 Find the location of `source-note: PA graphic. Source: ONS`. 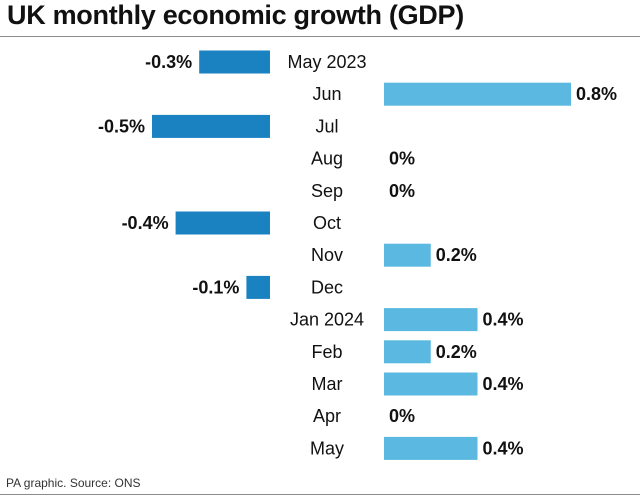

source-note: PA graphic. Source: ONS is located at coordinates (73, 483).